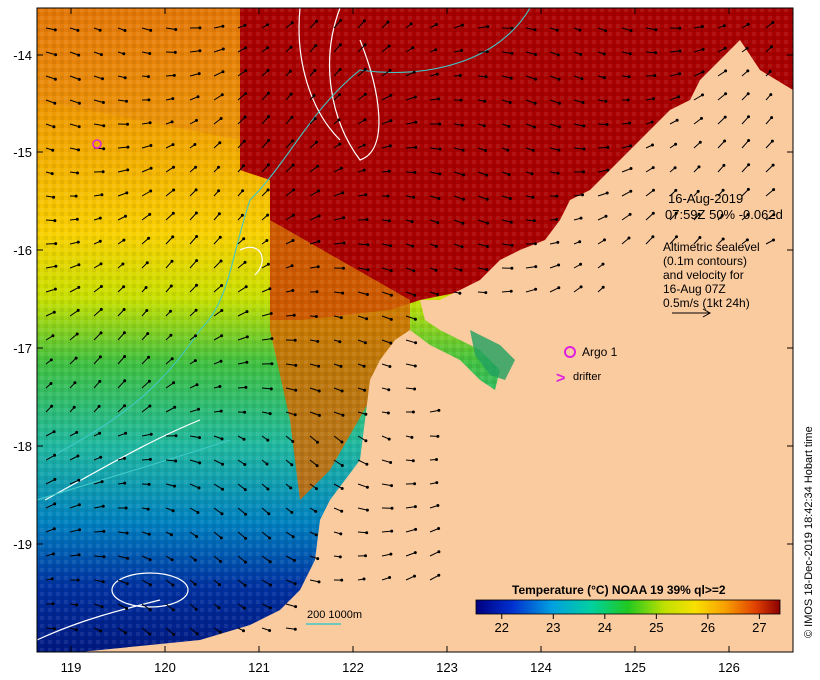 The image size is (820, 680). Describe the element at coordinates (703, 275) in the screenshot. I see `legend-line-3: and velocity for` at that location.